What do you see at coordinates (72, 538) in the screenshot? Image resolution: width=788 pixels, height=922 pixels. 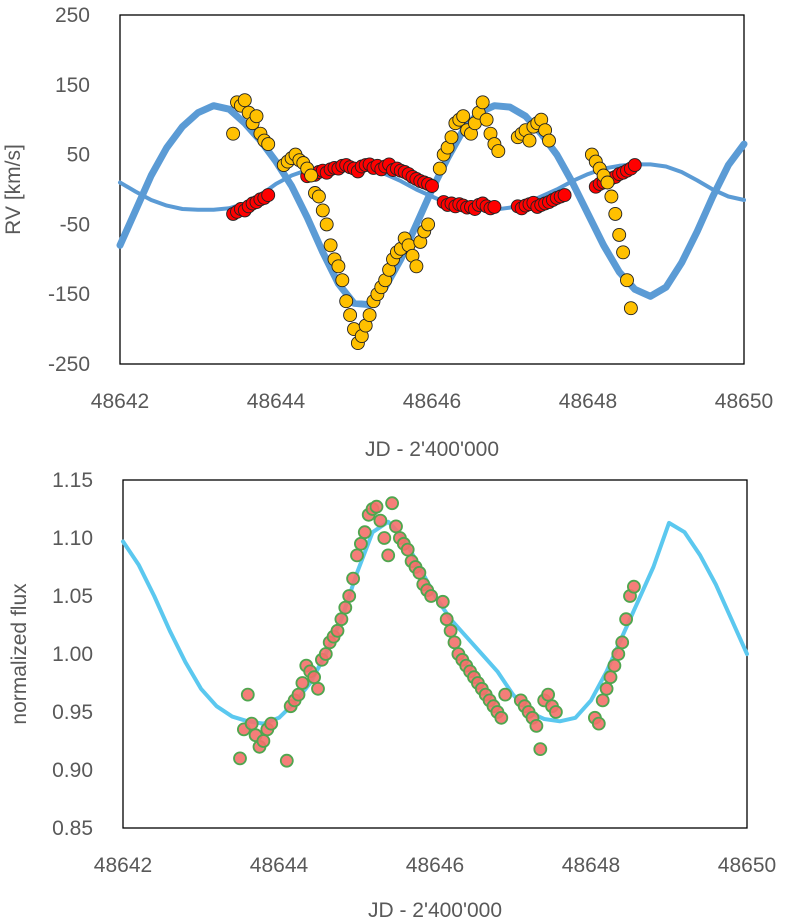 I see `y-tick-label: 1.10` at bounding box center [72, 538].